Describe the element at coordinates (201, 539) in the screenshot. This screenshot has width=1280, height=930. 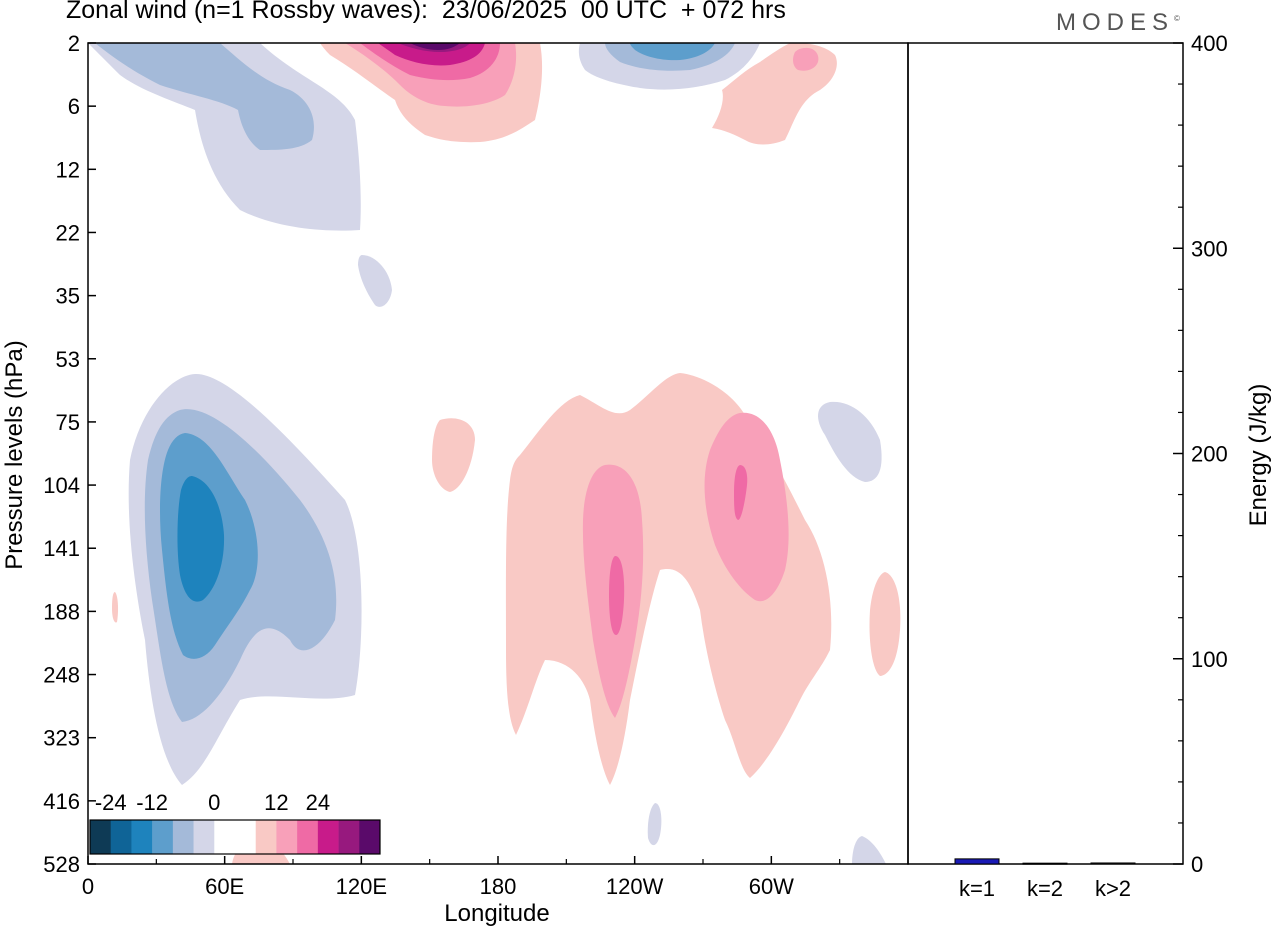
I see `contour-neg-lower-level4` at that location.